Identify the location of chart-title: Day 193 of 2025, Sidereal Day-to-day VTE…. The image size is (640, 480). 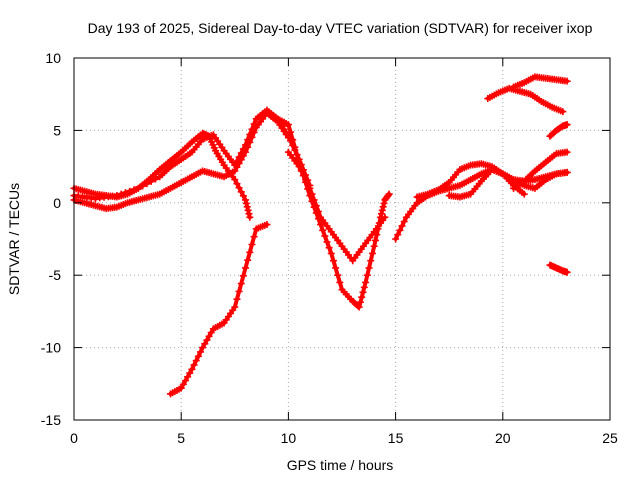
(340, 28).